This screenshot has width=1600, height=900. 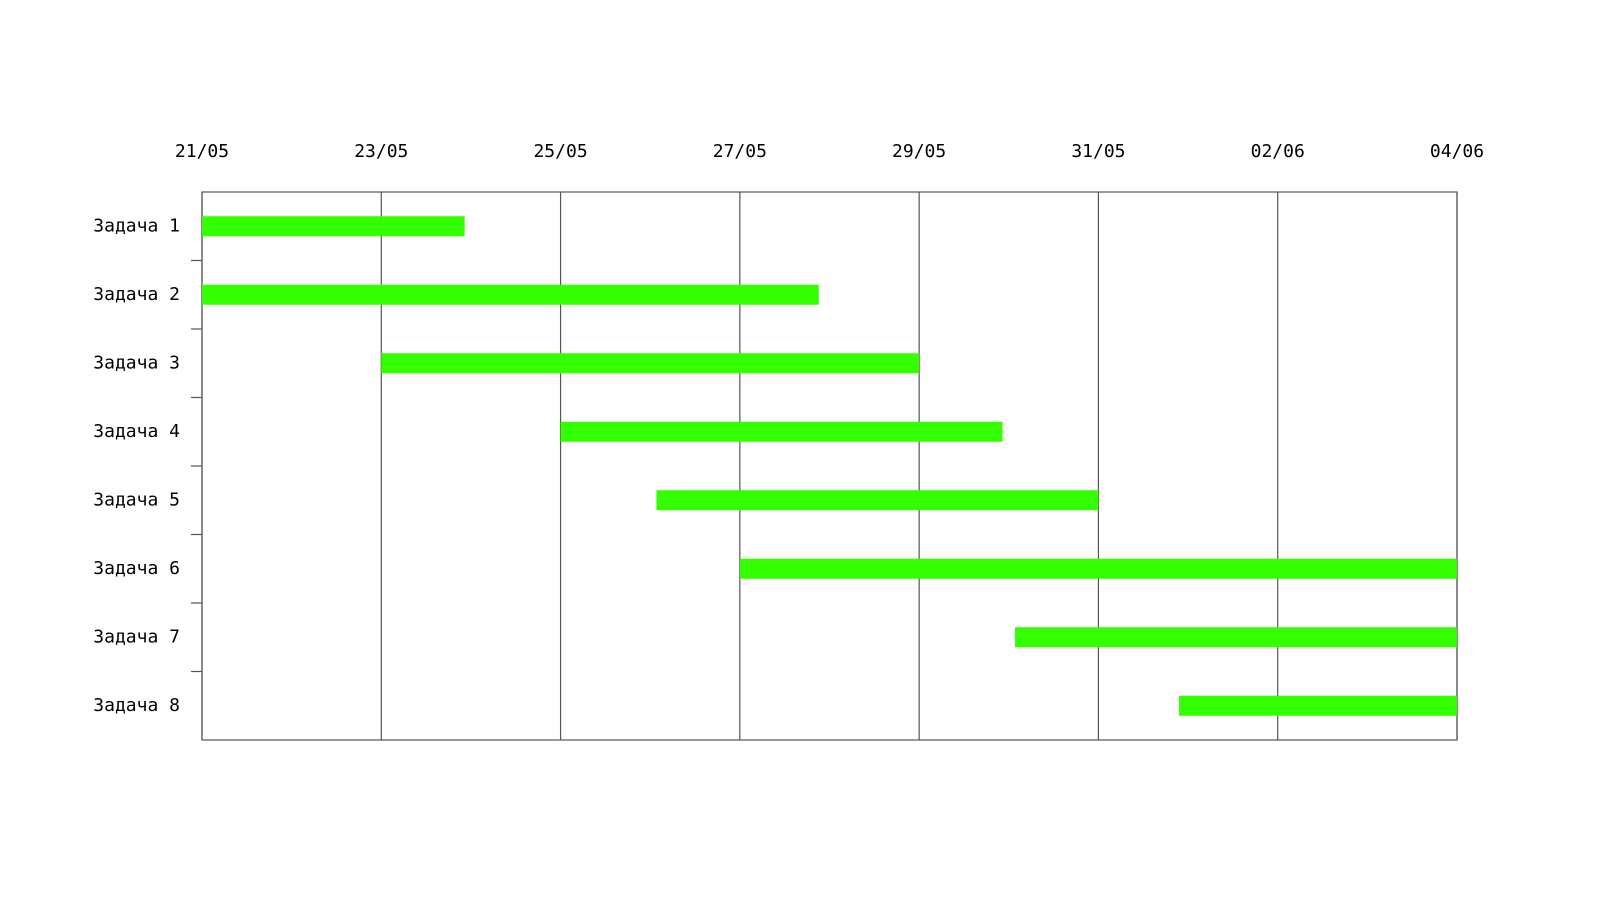 What do you see at coordinates (136, 225) in the screenshot?
I see `y-tick-label: Задача 1` at bounding box center [136, 225].